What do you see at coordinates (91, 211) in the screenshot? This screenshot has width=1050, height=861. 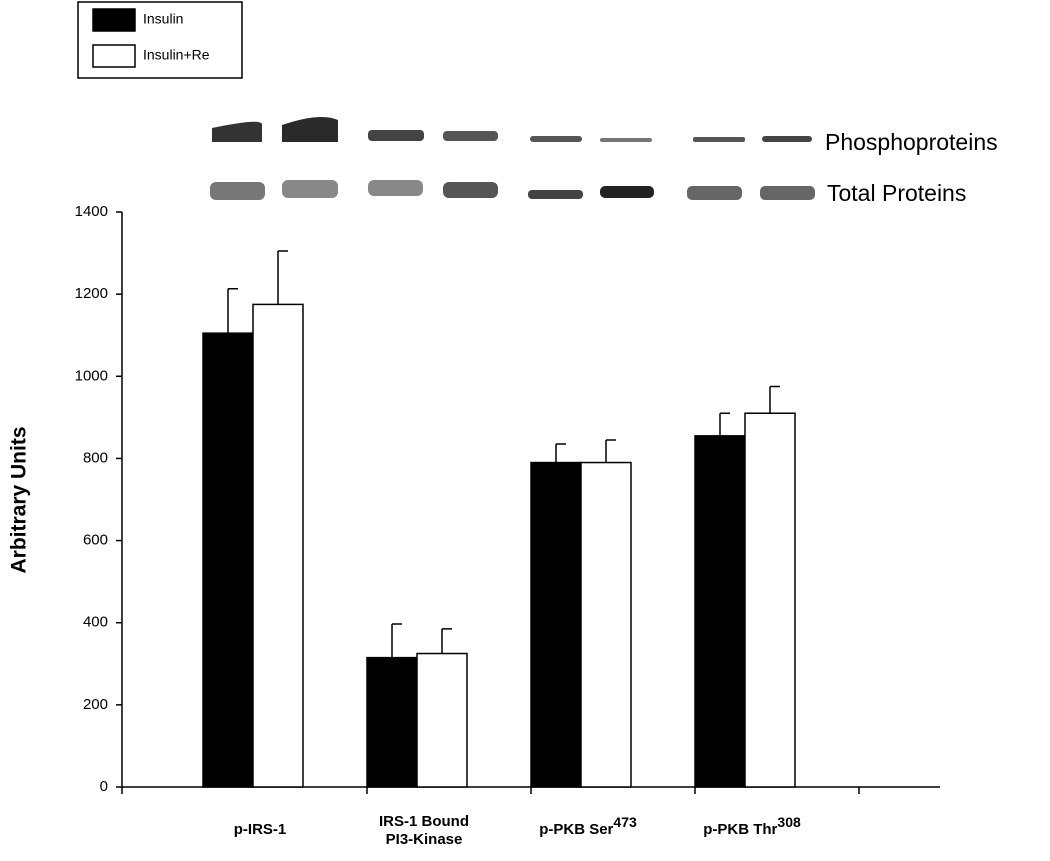 I see `y-tick-label: 1400` at bounding box center [91, 211].